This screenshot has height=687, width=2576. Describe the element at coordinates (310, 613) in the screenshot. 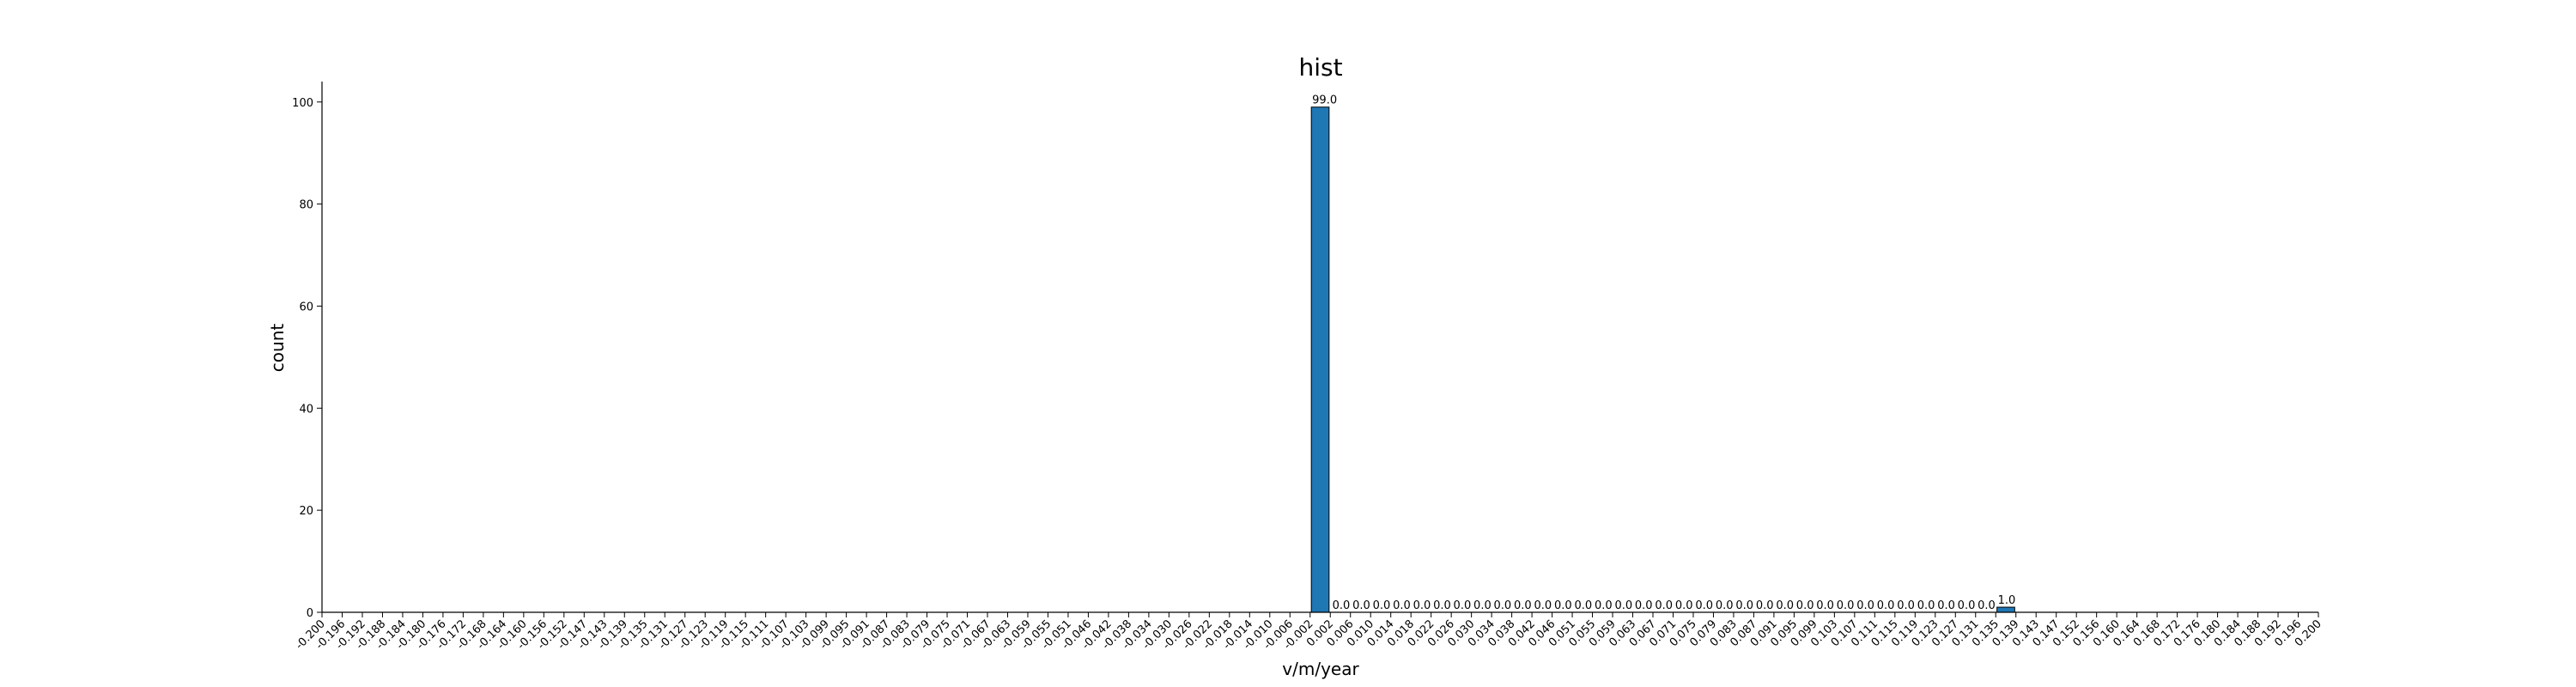

I see `y-tick-label-0: 0` at that location.